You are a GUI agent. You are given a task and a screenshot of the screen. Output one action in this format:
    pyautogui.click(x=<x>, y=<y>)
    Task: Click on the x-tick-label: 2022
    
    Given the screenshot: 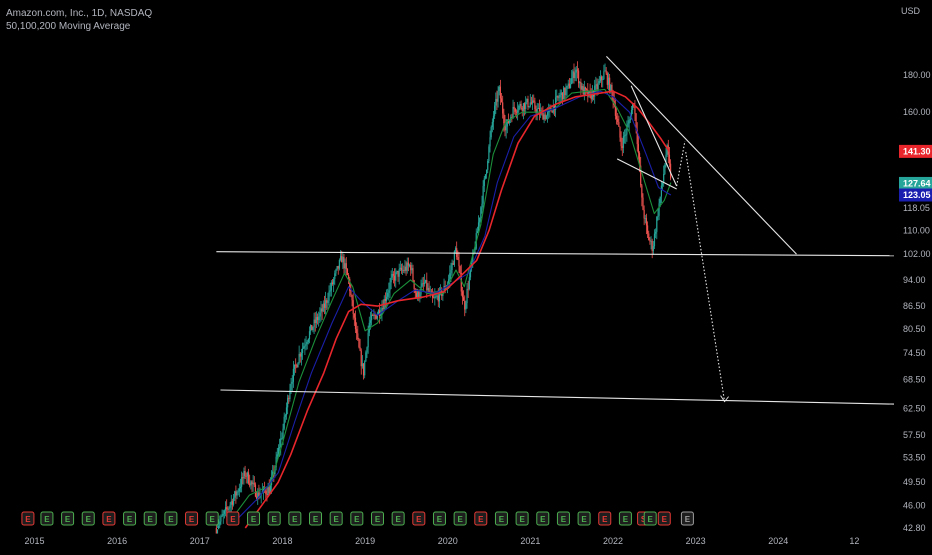 What is the action you would take?
    pyautogui.click(x=613, y=541)
    